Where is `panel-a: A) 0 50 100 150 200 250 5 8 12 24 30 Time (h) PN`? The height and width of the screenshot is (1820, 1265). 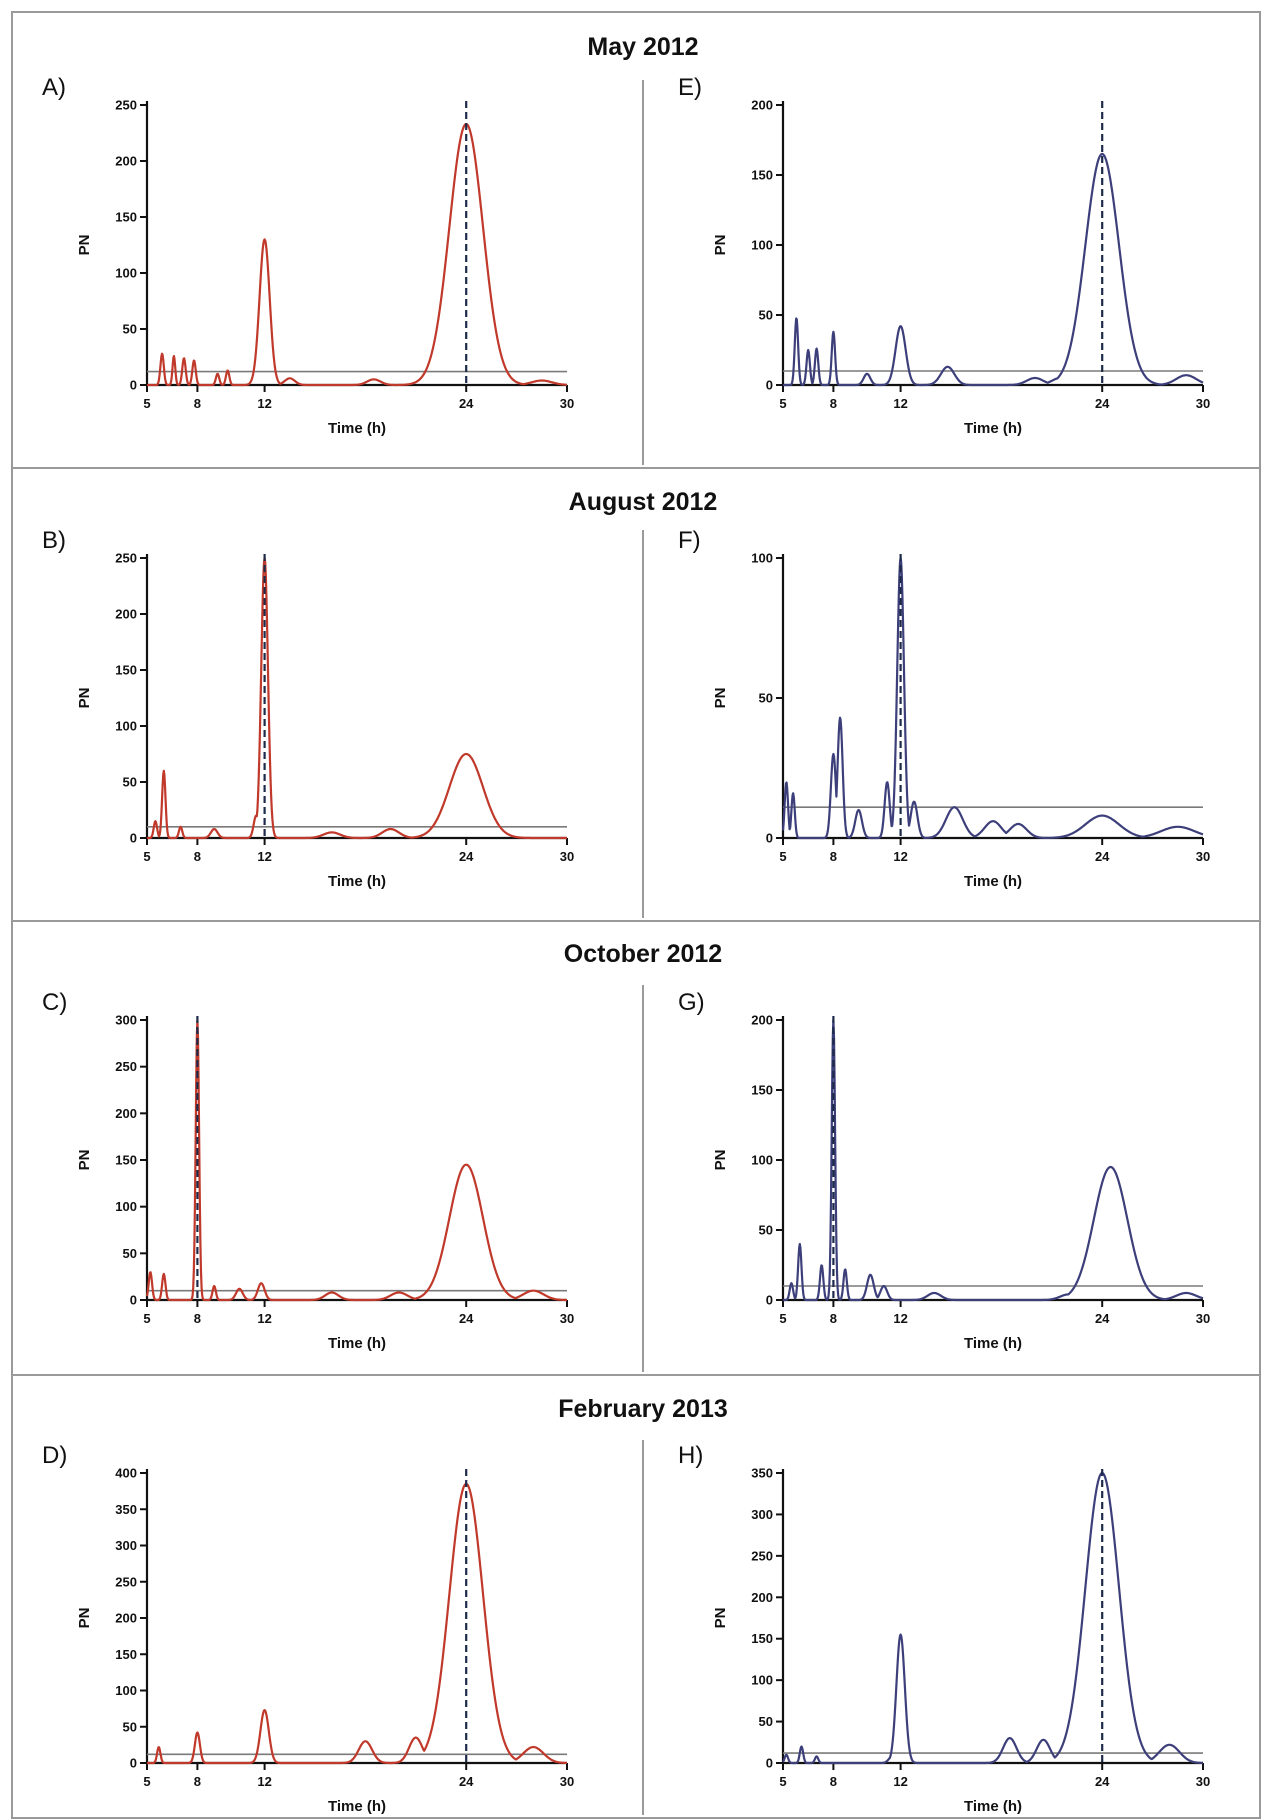
panel-a: A) 0 50 100 150 200 250 5 8 12 24 30 Time (h) PN is located at coordinates (308, 255).